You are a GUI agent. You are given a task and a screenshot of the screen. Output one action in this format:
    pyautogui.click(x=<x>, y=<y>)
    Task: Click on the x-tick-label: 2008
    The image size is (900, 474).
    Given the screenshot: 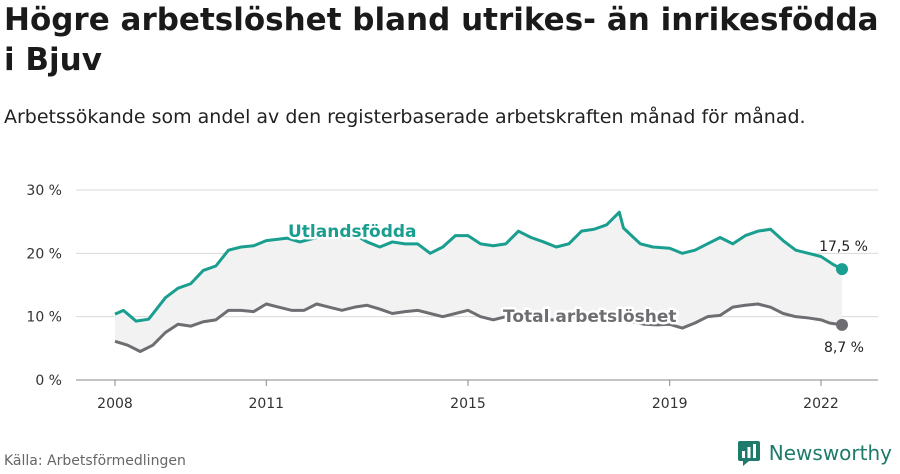 What is the action you would take?
    pyautogui.click(x=115, y=404)
    